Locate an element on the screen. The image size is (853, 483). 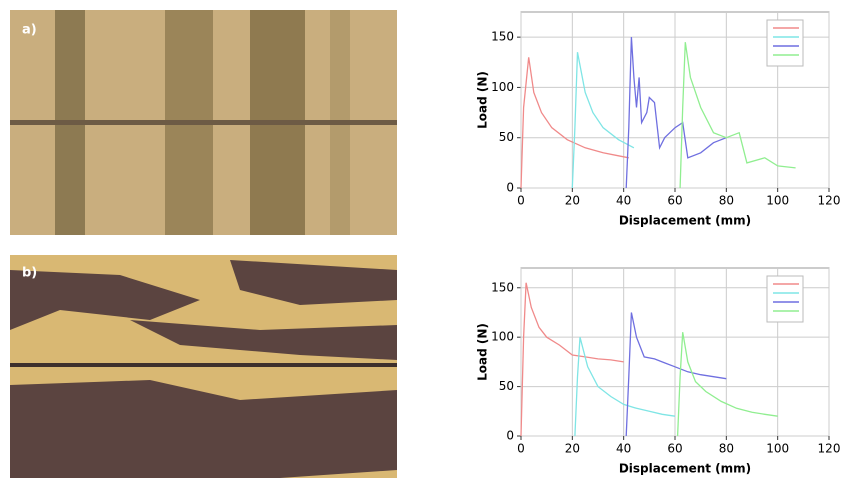
panel-label: b) is located at coordinates (29, 273).